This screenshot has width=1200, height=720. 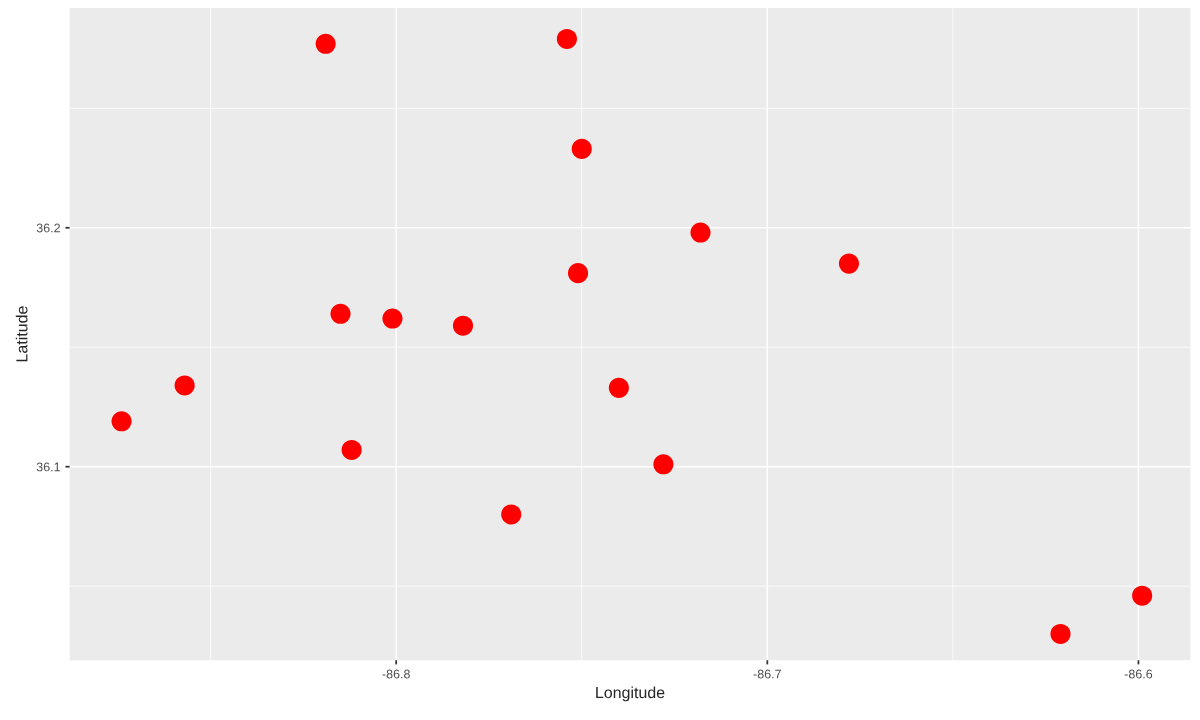 I want to click on y-axis-title: Latitude, so click(x=21, y=334).